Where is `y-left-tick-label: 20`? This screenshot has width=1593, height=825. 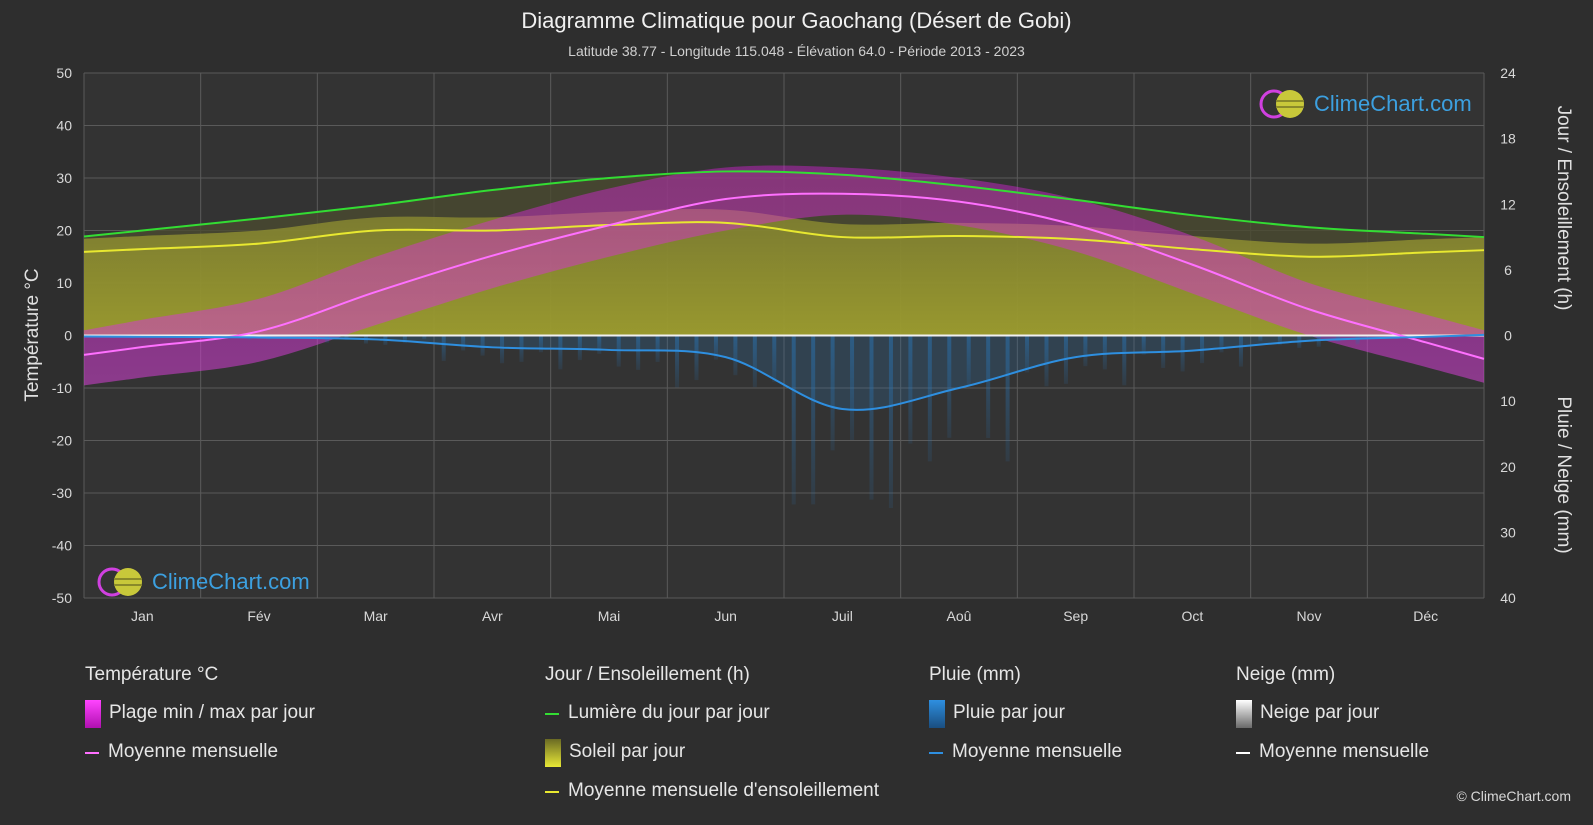
y-left-tick-label: 20 is located at coordinates (64, 231).